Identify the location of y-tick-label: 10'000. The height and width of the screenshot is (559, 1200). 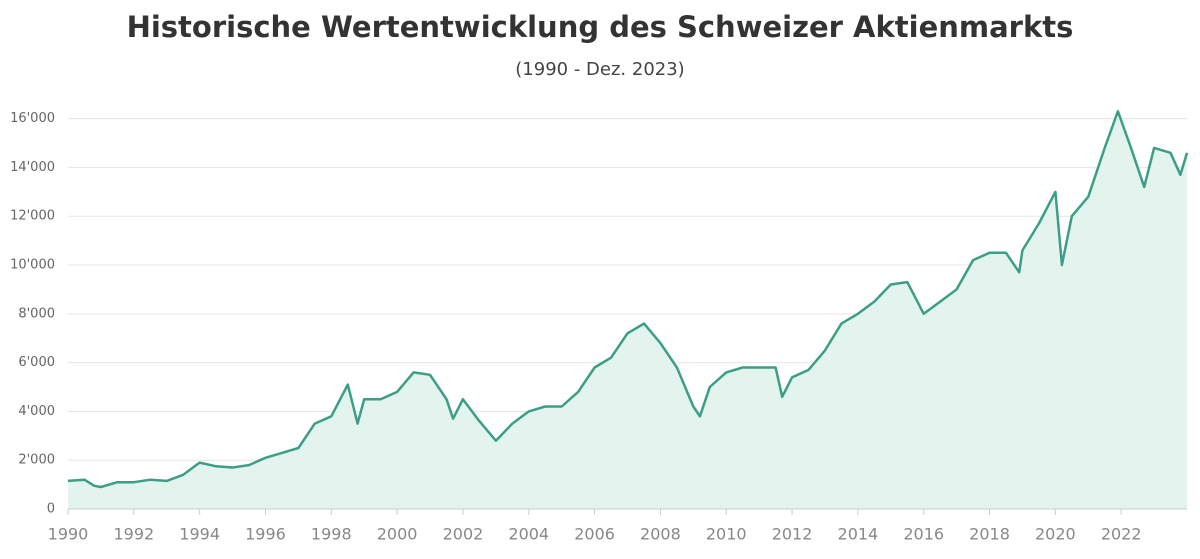
(32, 265).